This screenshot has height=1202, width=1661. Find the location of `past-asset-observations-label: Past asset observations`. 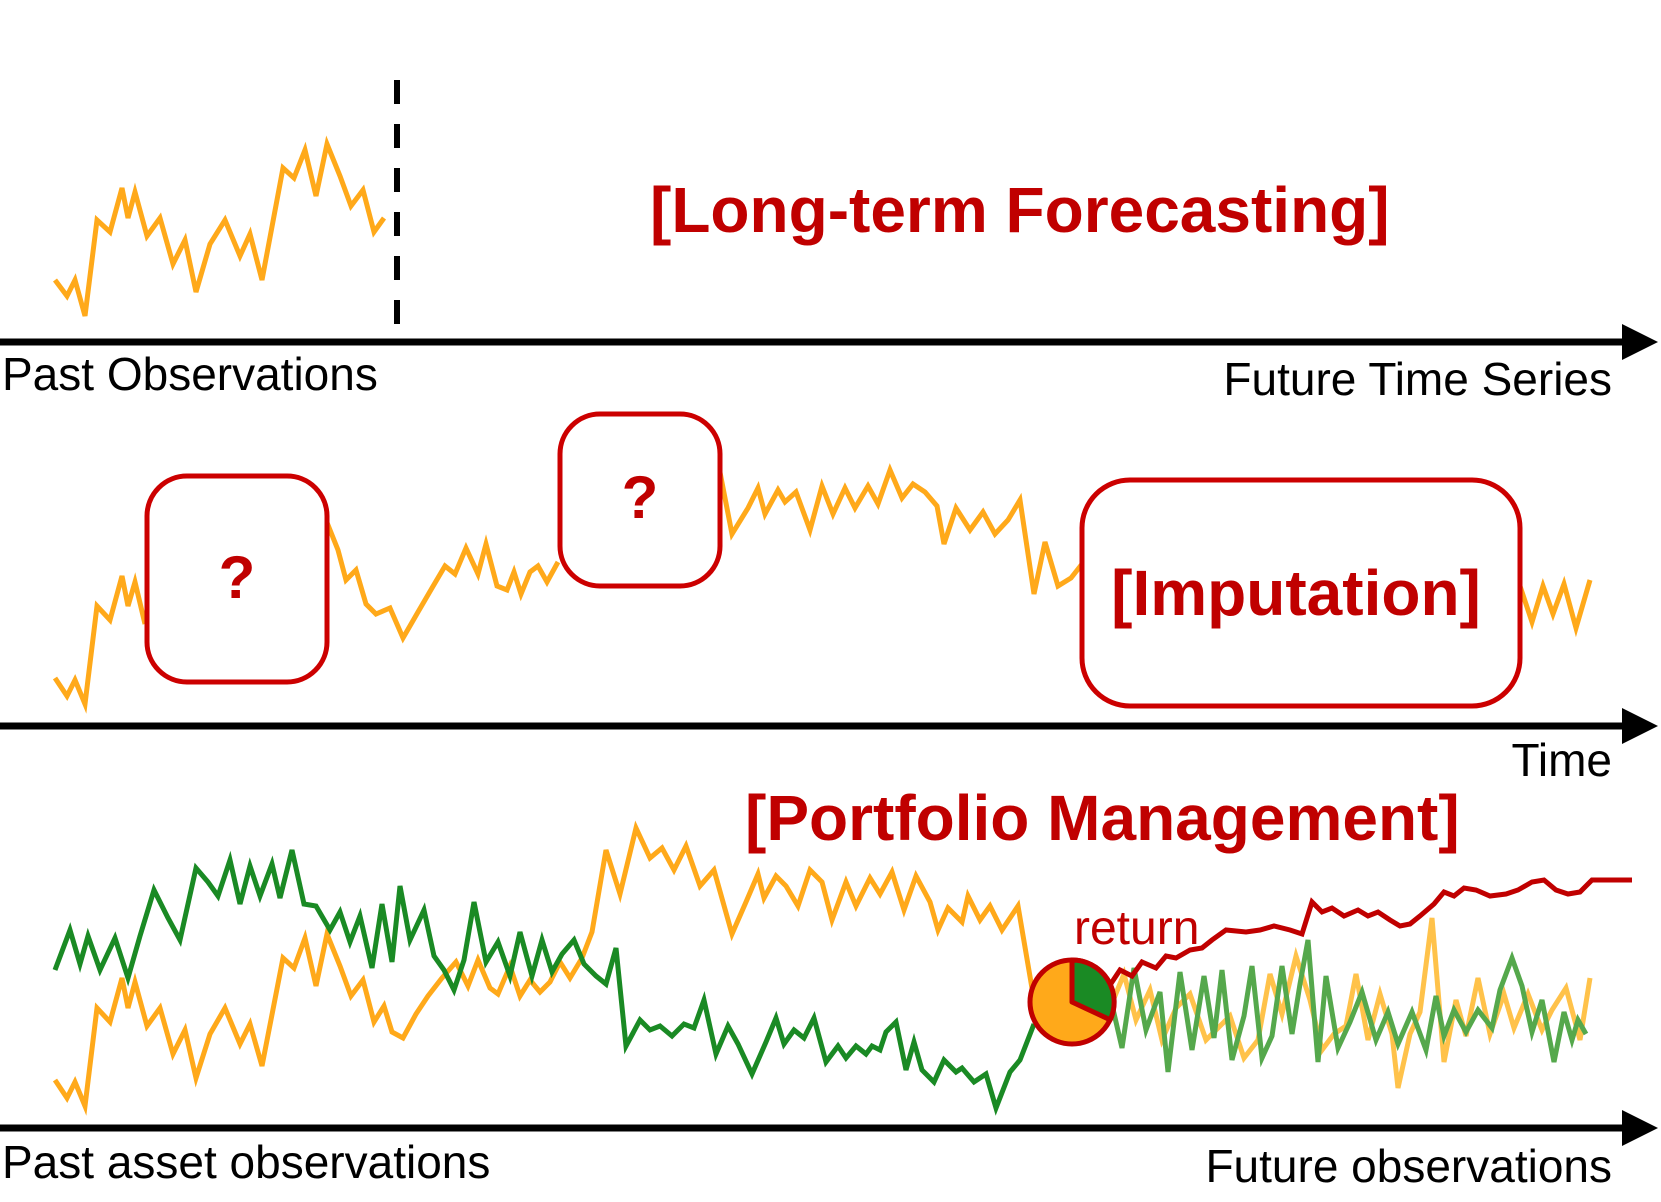

past-asset-observations-label: Past asset observations is located at coordinates (246, 1162).